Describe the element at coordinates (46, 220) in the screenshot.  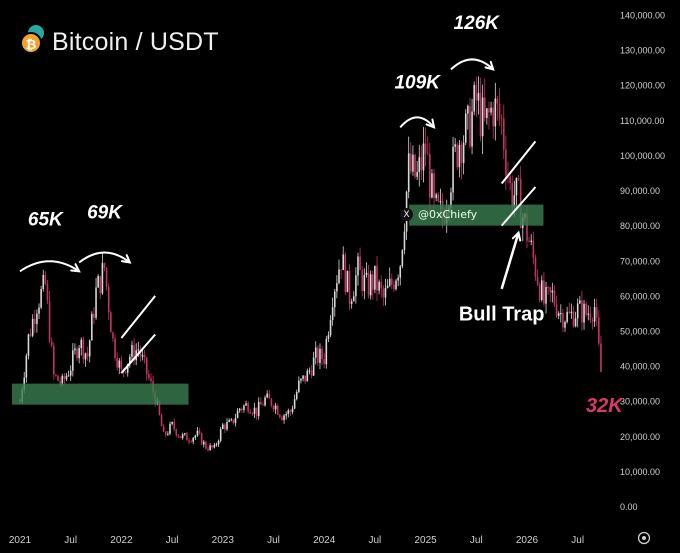
I see `annotation-label: 65K` at that location.